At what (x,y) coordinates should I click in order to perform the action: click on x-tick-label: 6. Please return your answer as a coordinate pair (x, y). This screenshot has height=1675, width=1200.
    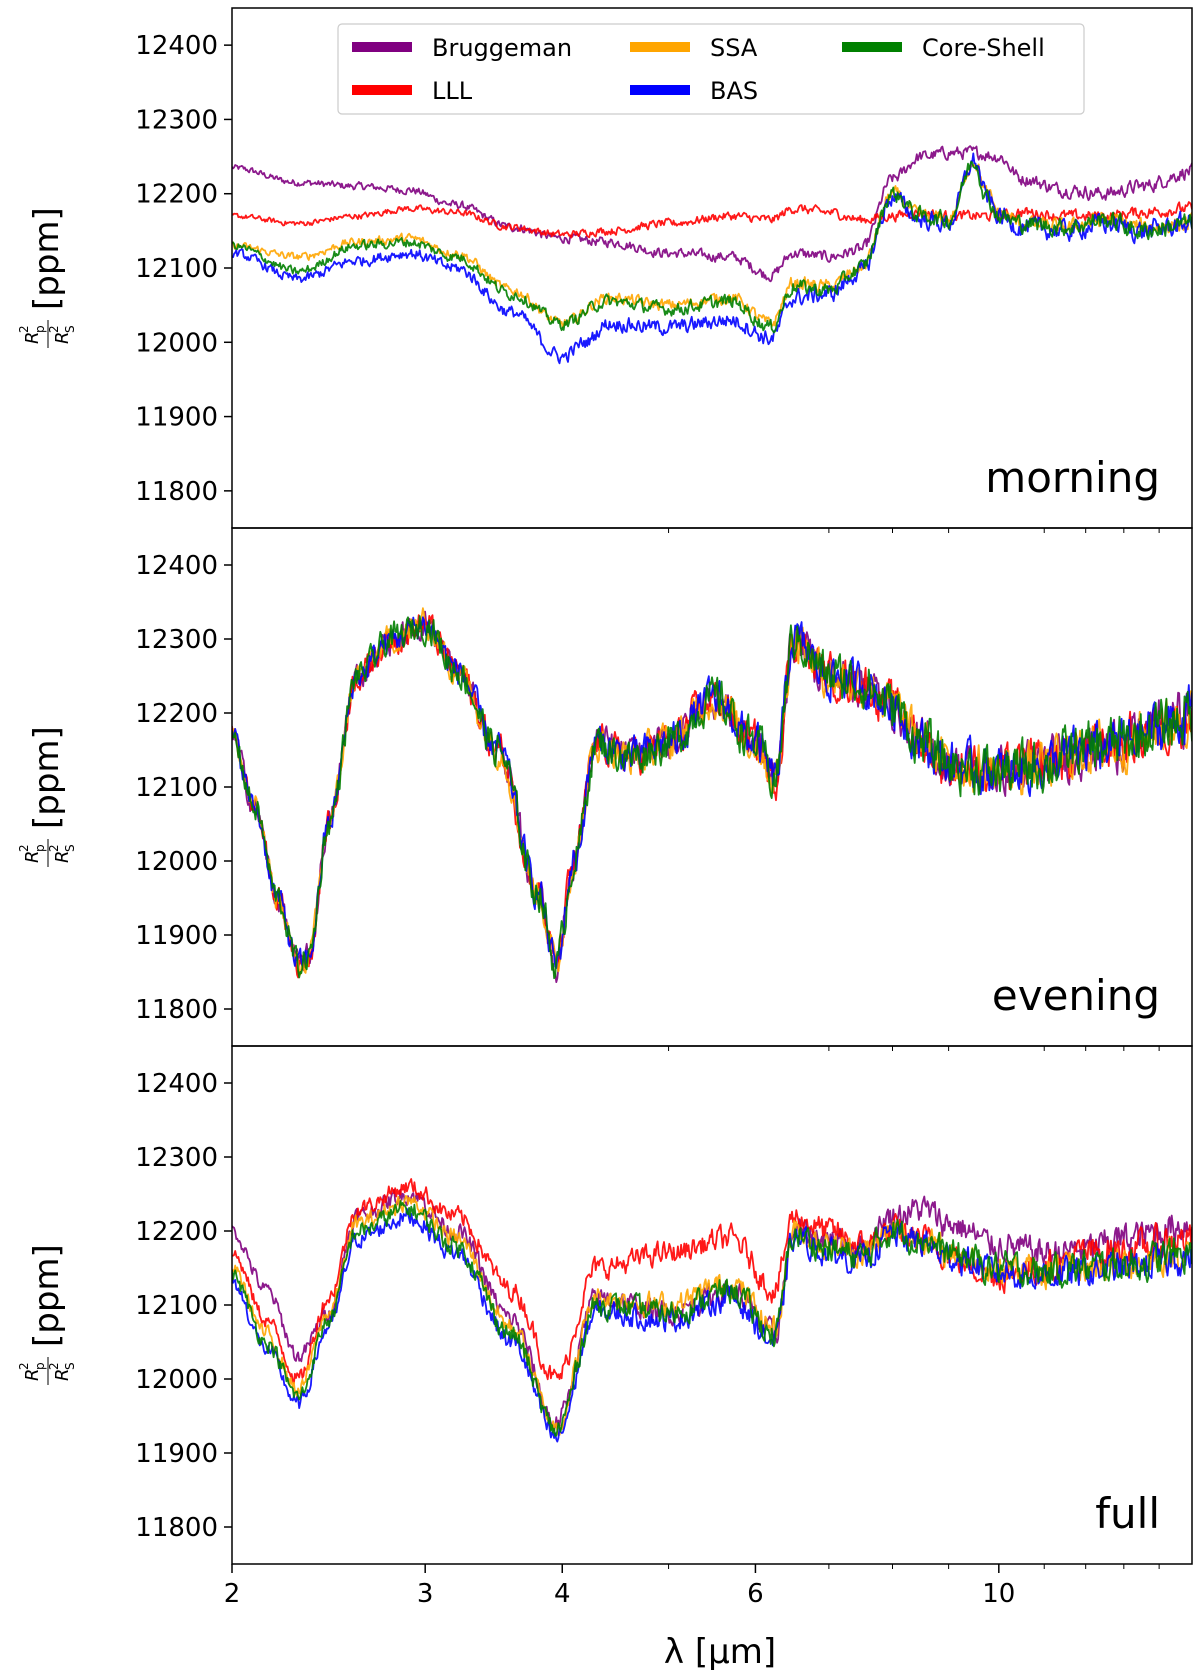
    Looking at the image, I should click on (755, 1594).